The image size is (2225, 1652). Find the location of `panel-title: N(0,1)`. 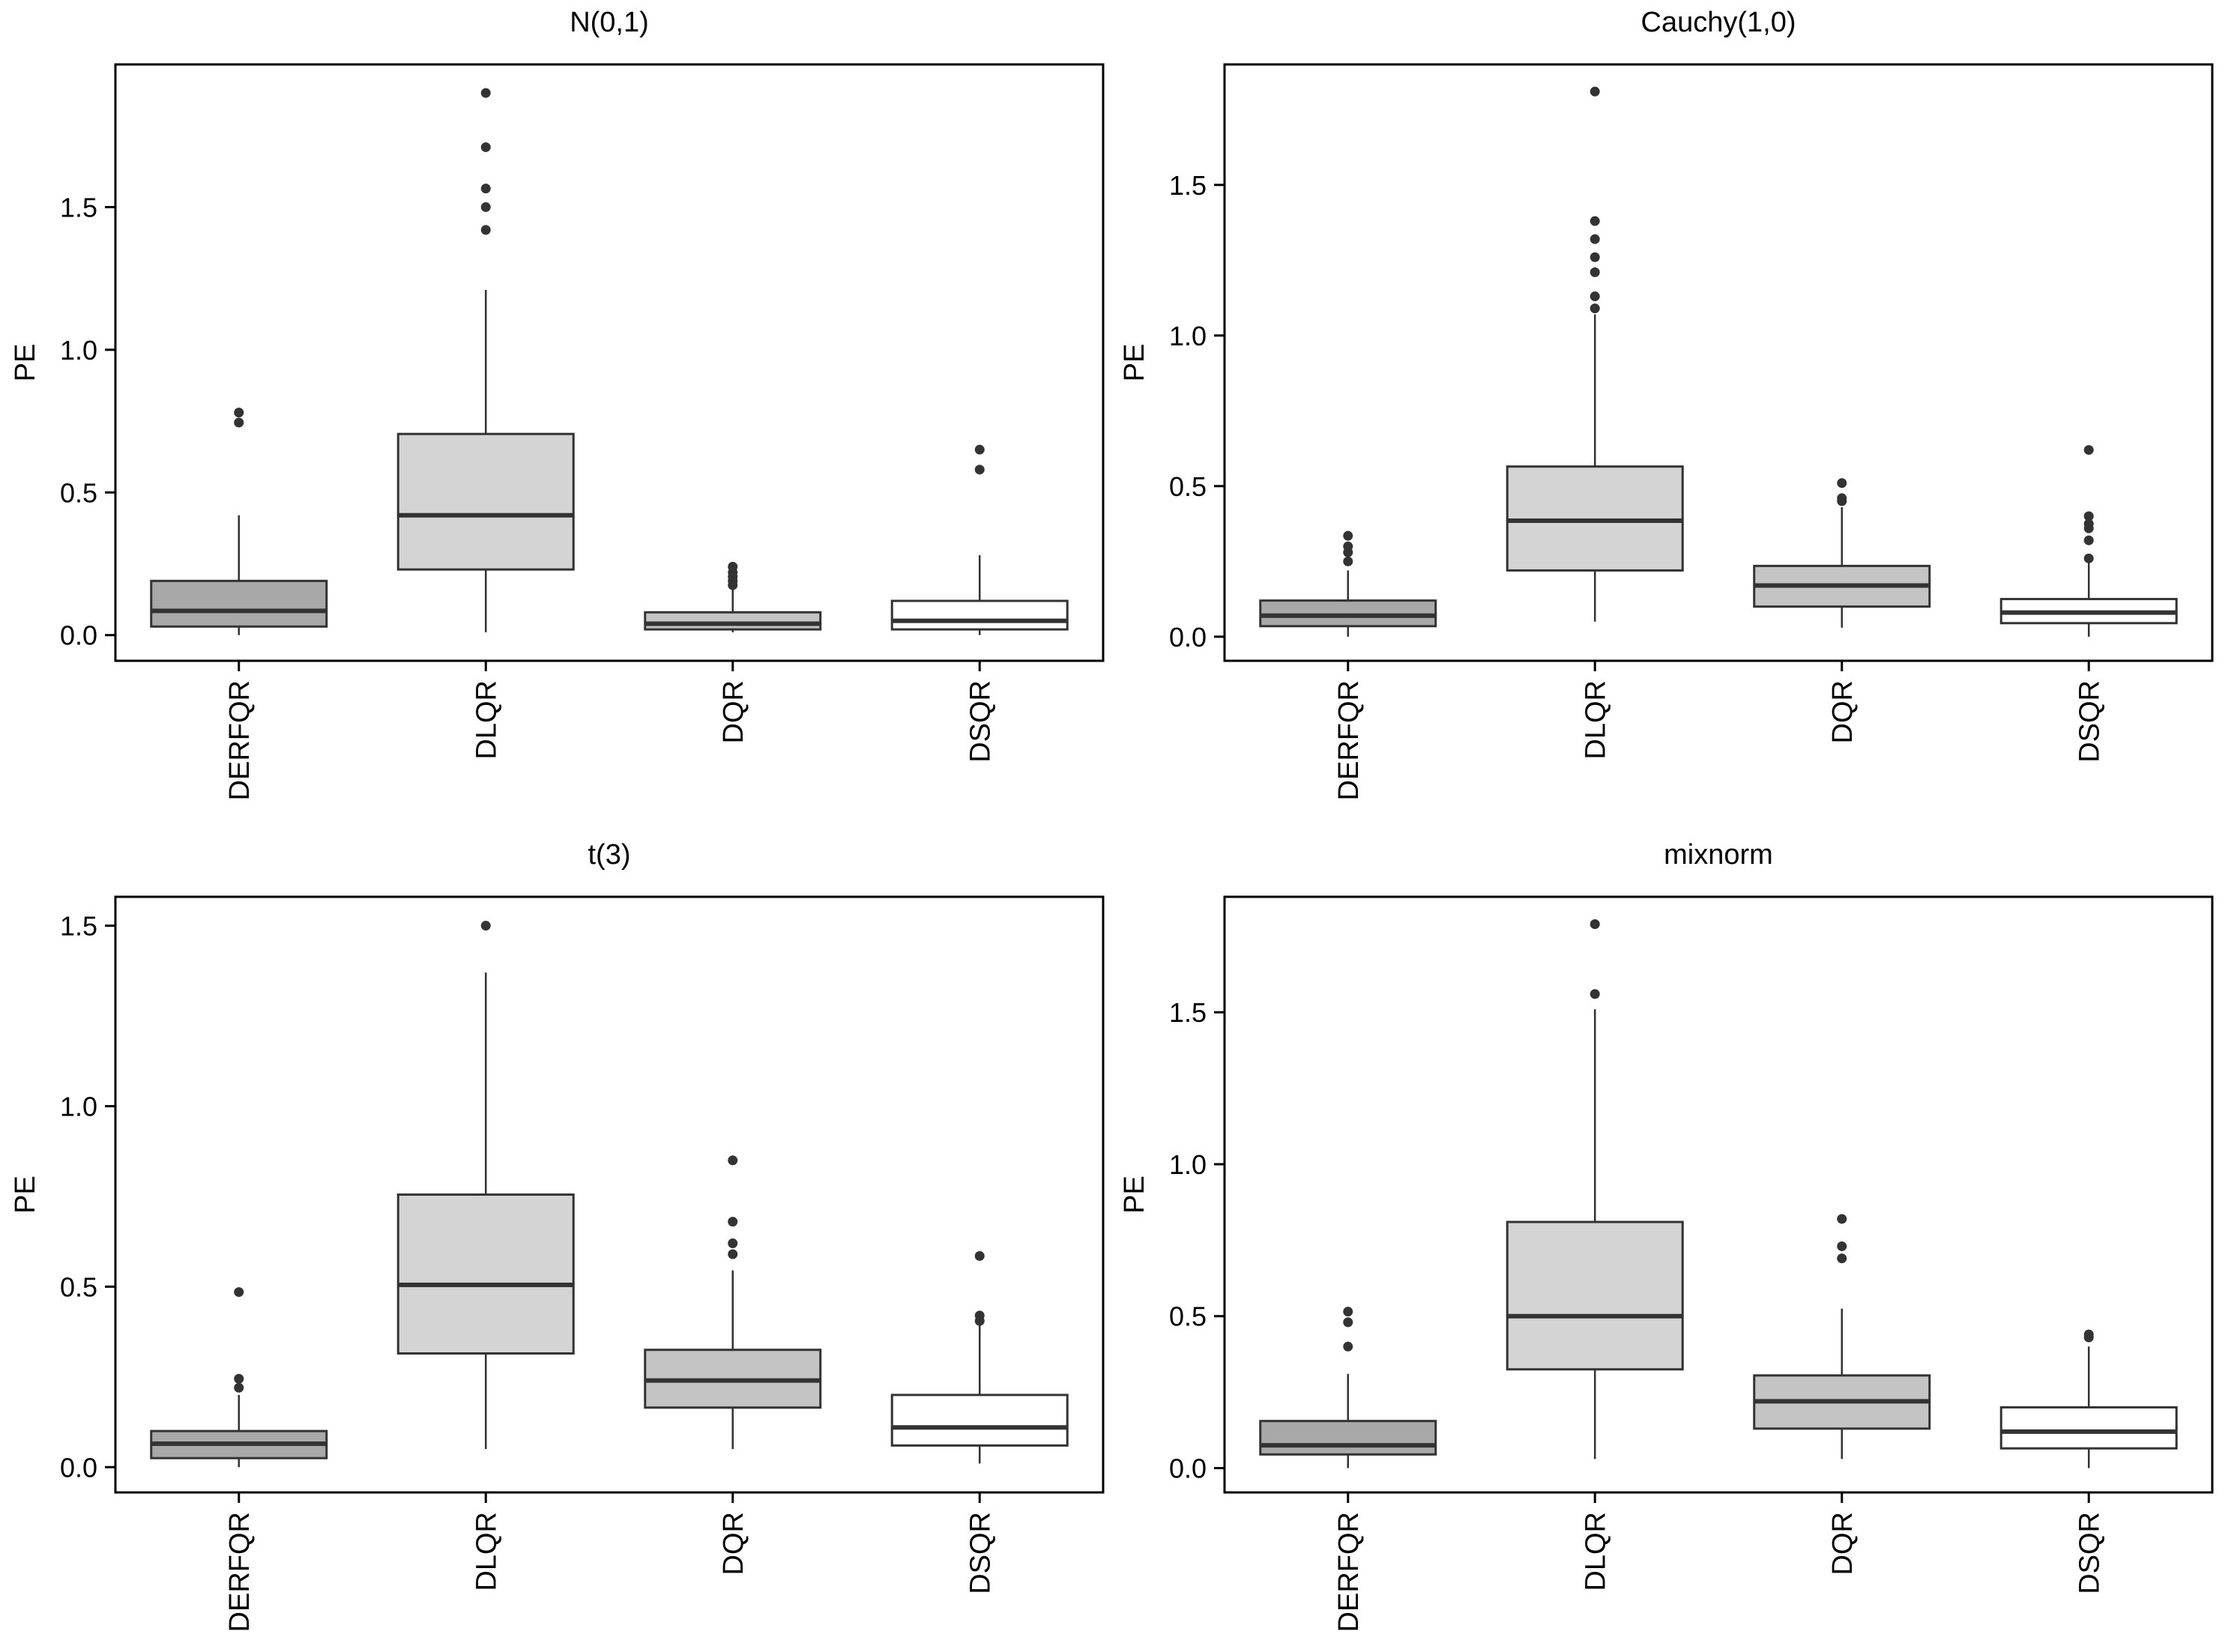

panel-title: N(0,1) is located at coordinates (609, 22).